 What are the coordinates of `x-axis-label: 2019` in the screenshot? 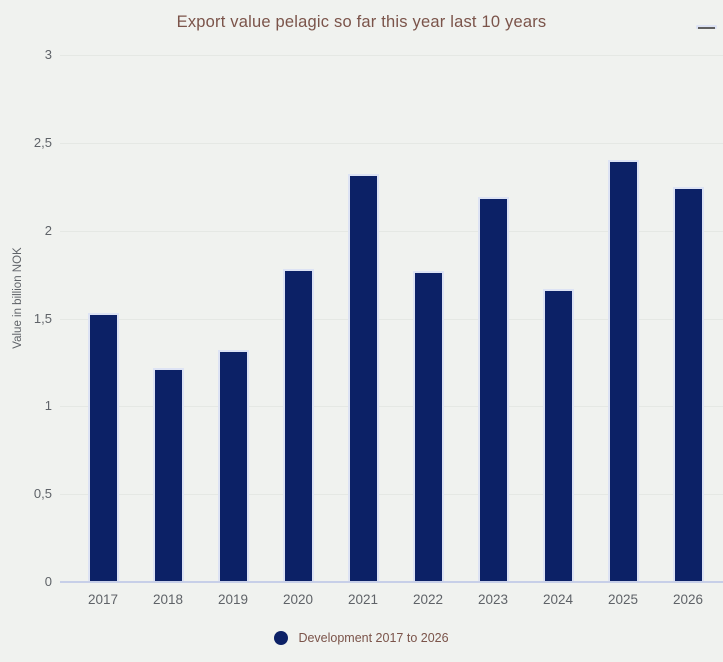 It's located at (233, 599).